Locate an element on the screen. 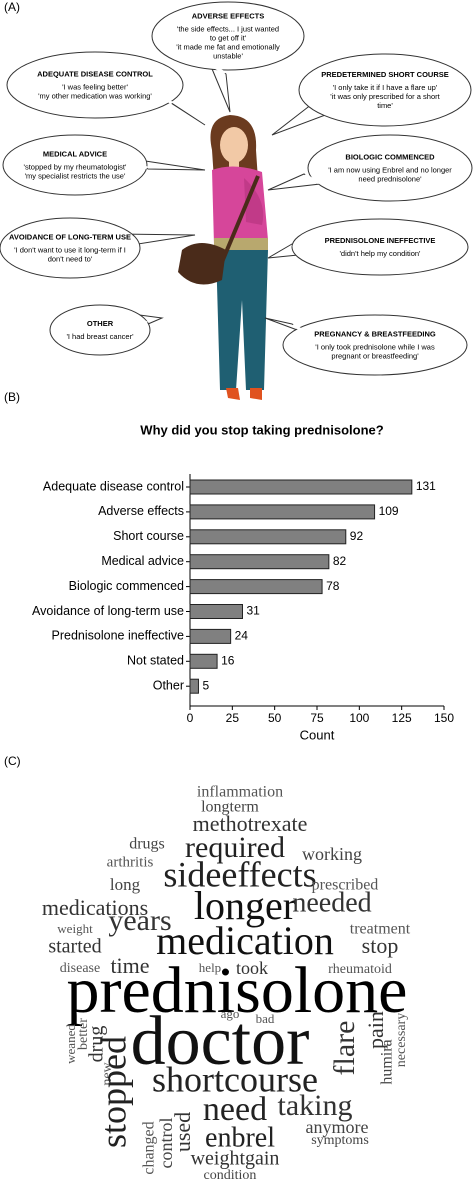 This screenshot has height=1182, width=474. word: pain is located at coordinates (375, 1030).